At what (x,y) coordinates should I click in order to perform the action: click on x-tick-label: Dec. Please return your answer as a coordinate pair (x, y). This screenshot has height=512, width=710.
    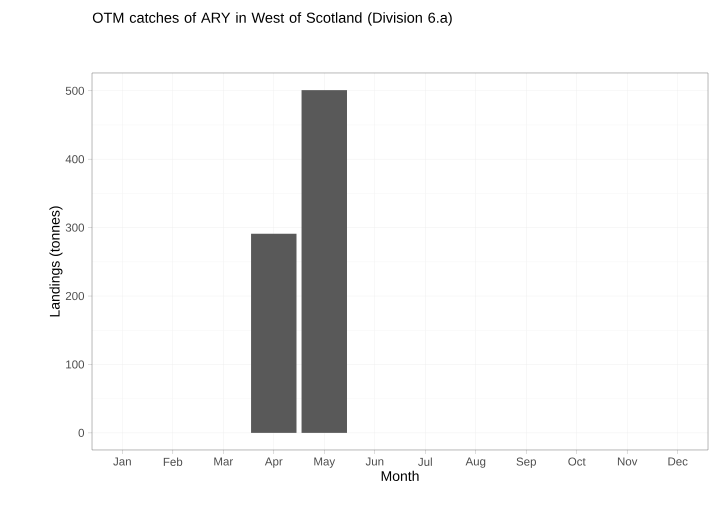
    Looking at the image, I should click on (678, 462).